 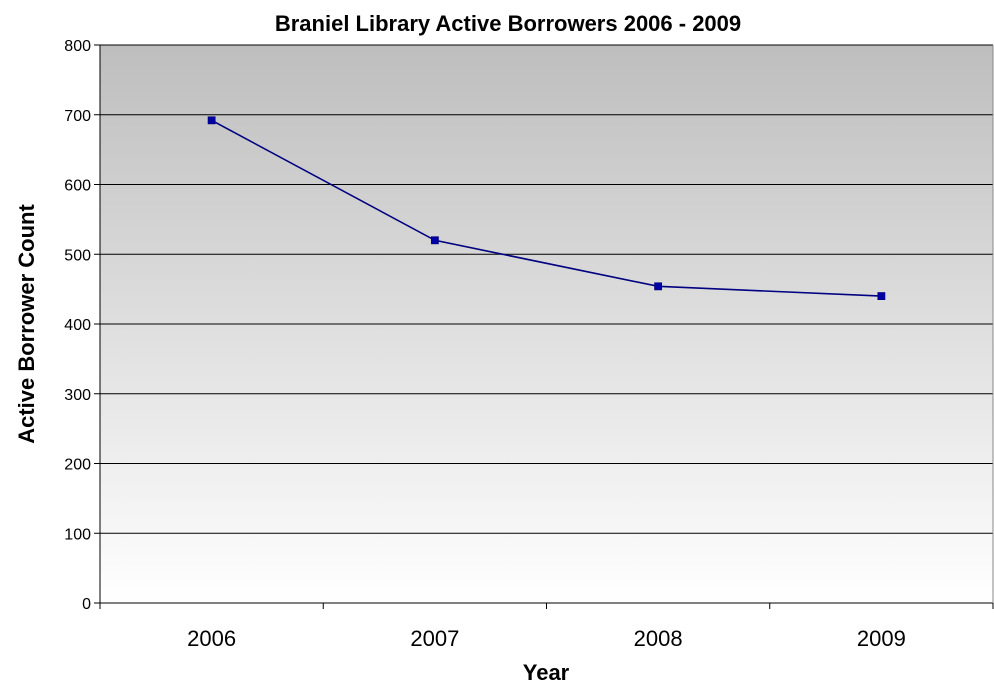 I want to click on y-tick-label: 300, so click(x=77, y=395).